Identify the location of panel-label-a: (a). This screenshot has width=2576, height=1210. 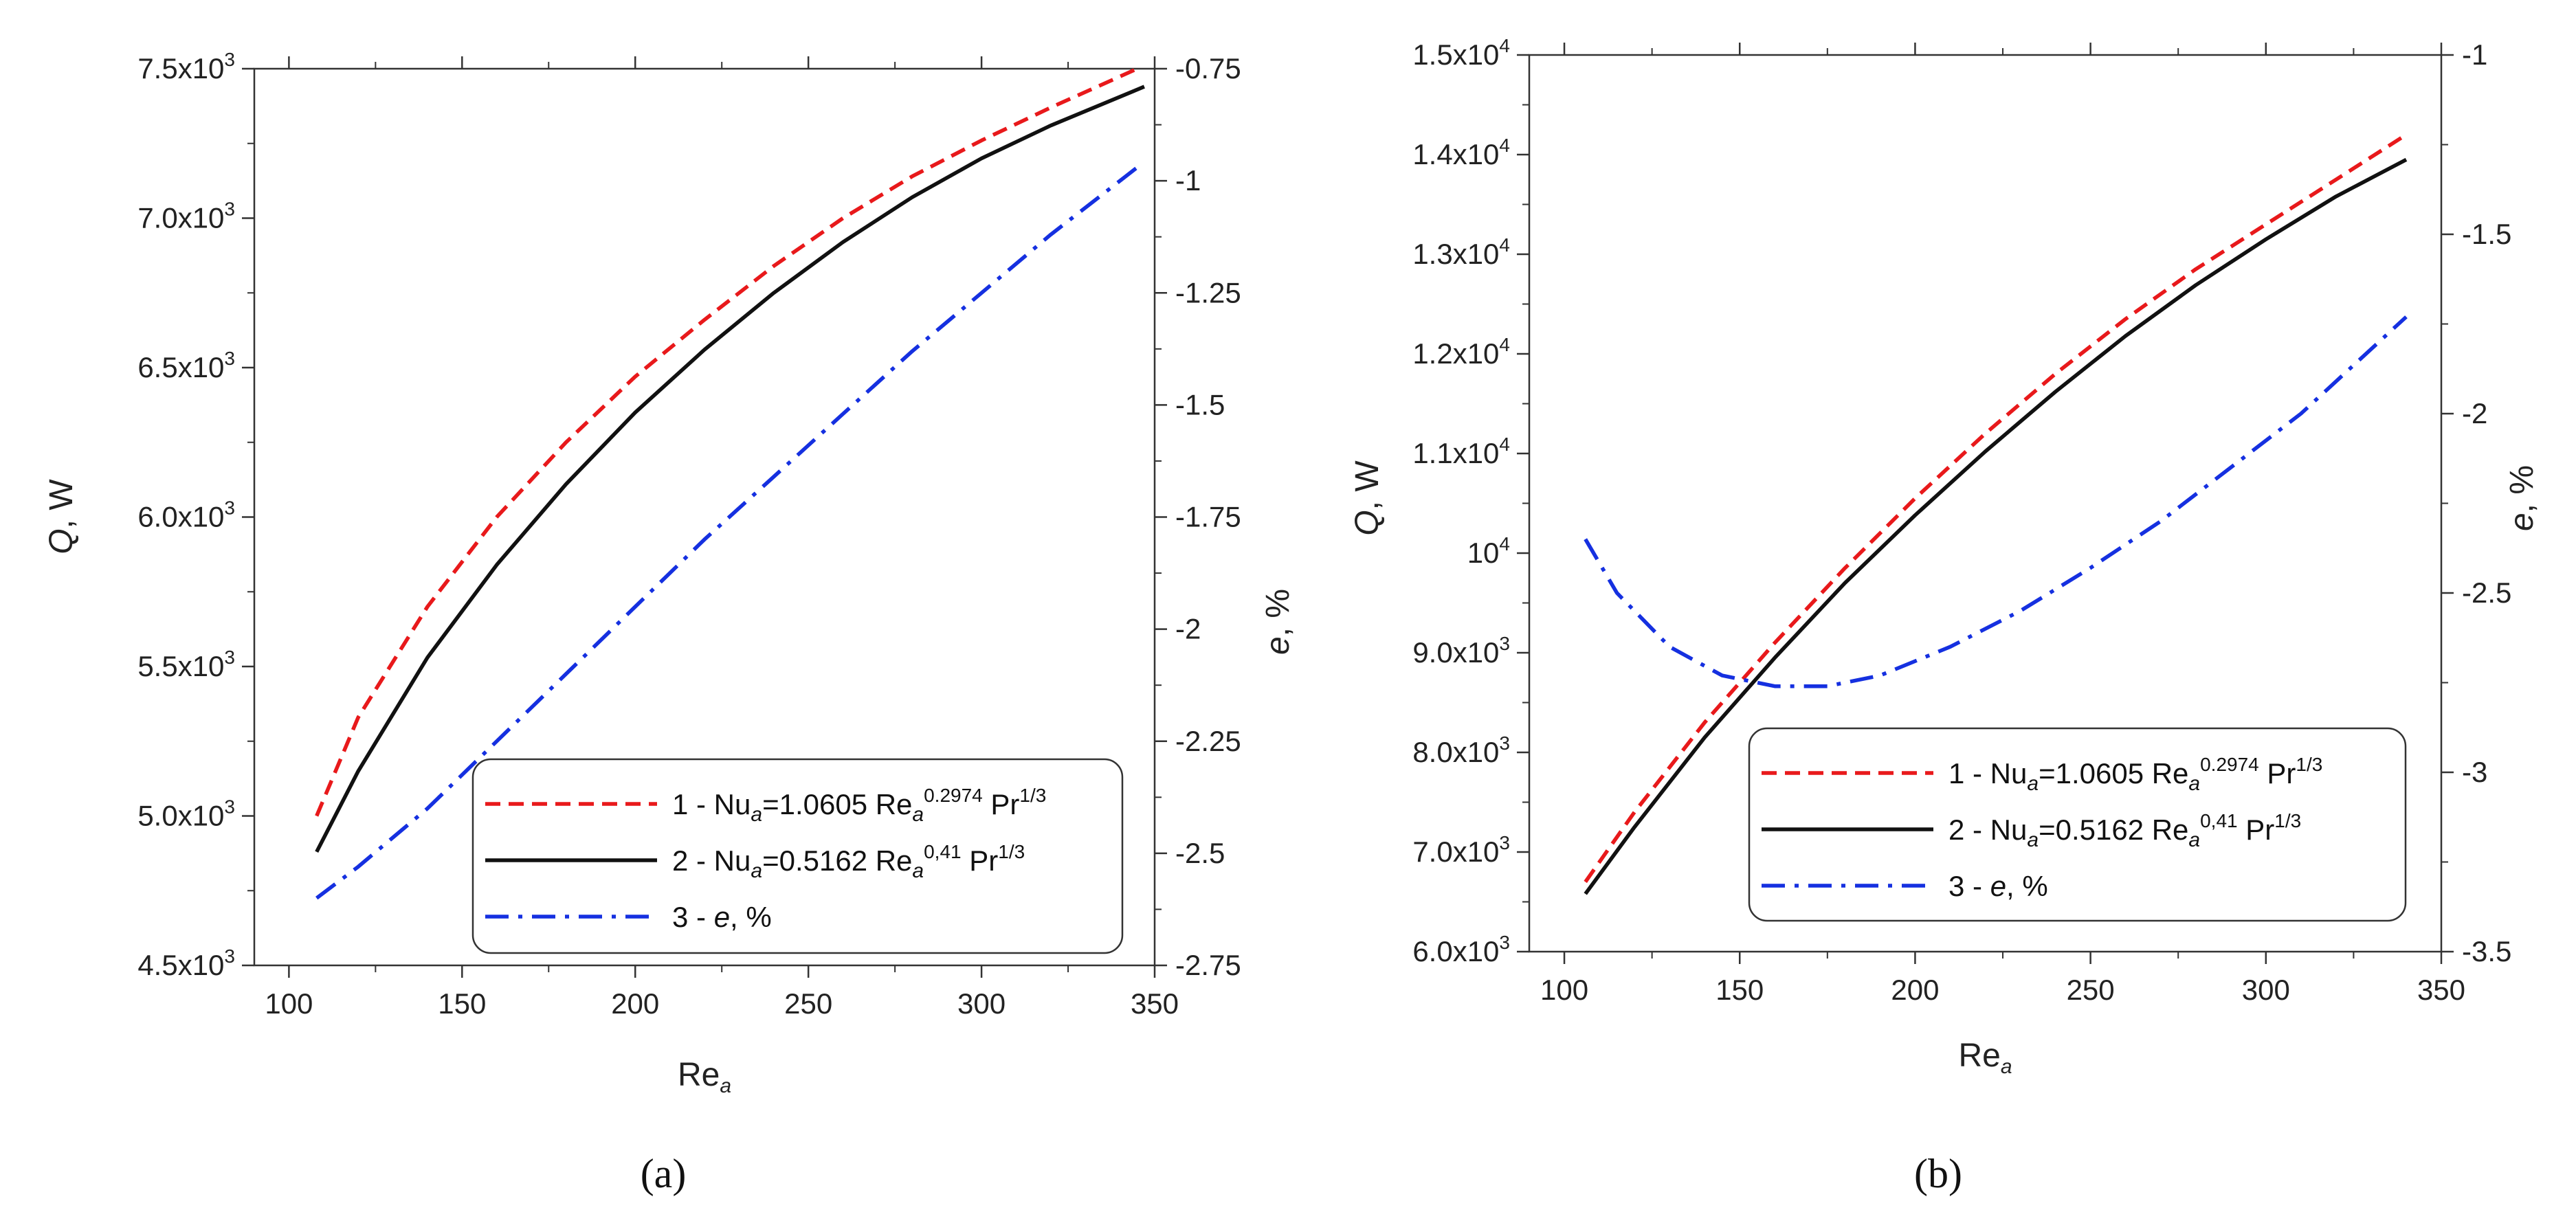
(664, 1173).